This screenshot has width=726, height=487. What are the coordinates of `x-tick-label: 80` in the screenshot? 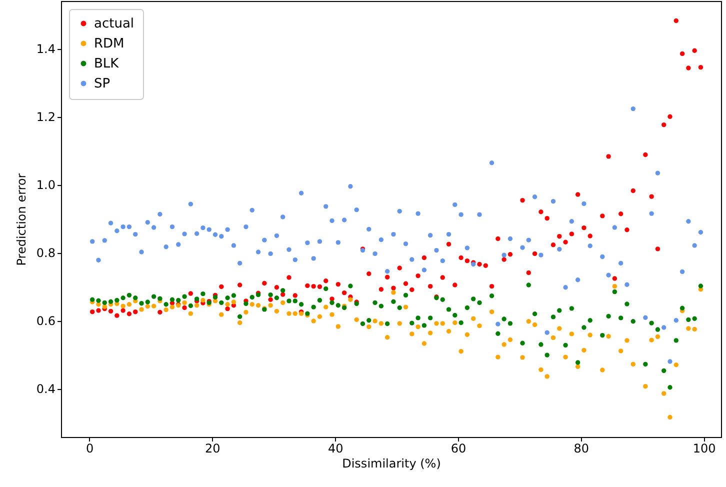 It's located at (582, 449).